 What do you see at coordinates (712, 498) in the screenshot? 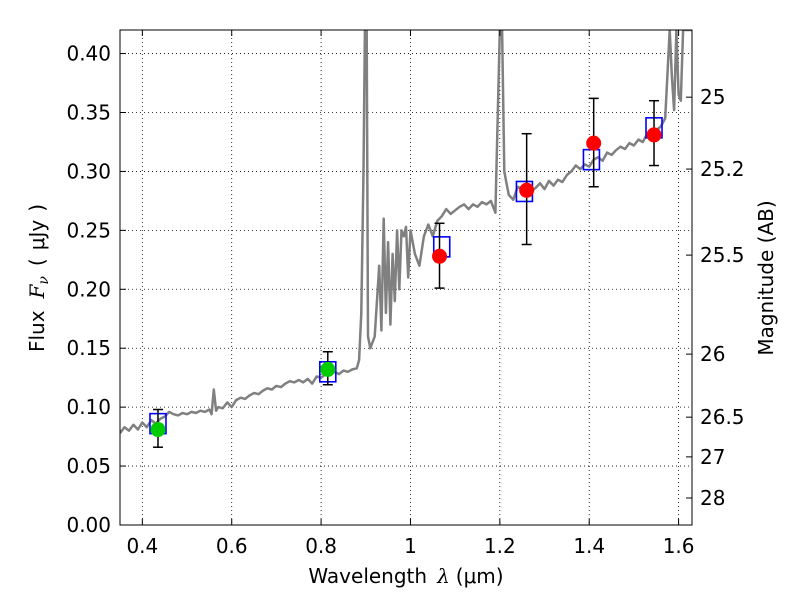
I see `right-tick-label: 28` at bounding box center [712, 498].